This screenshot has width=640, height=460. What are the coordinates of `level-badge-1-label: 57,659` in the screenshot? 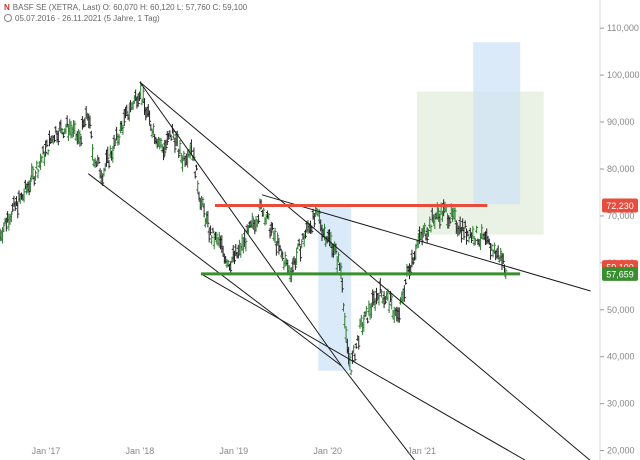 It's located at (620, 274).